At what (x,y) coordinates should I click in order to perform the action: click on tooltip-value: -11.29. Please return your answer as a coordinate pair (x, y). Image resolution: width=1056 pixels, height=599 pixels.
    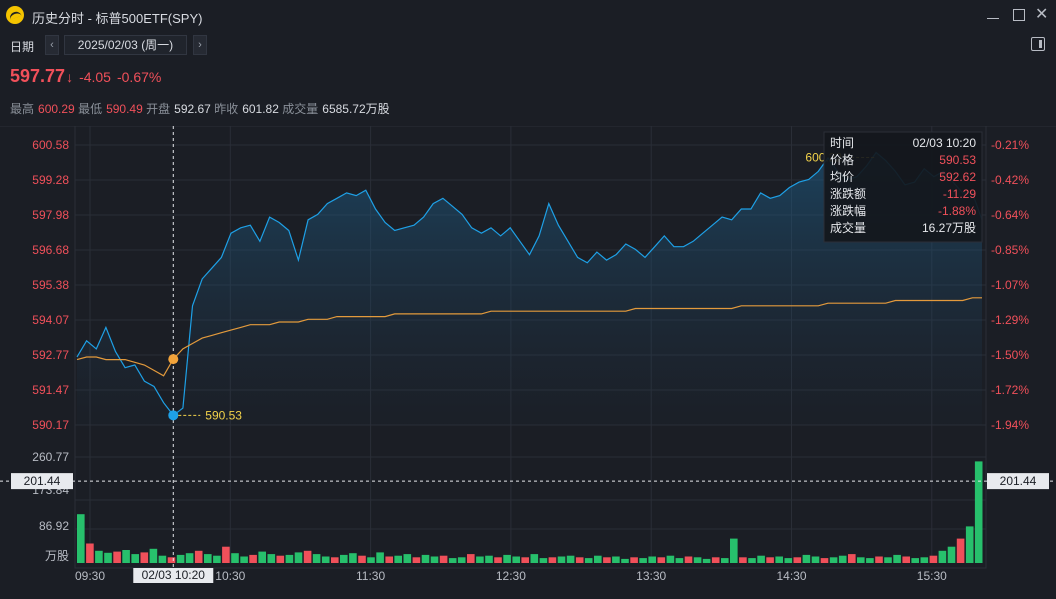
    Looking at the image, I should click on (959, 194).